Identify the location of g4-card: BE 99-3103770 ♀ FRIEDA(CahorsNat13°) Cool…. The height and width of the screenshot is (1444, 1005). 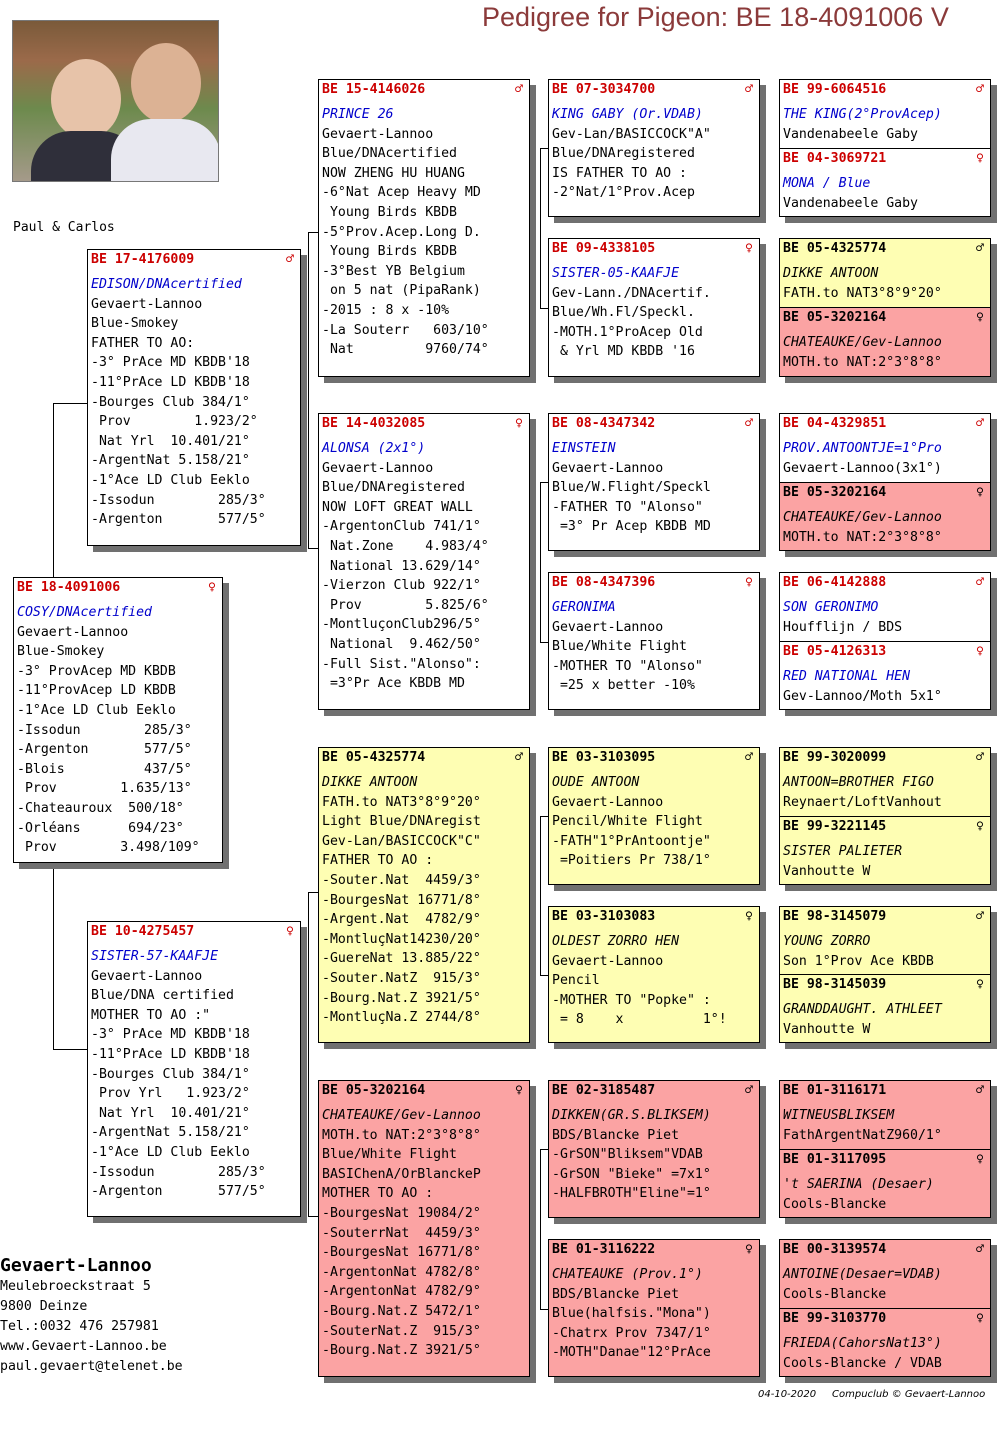
(885, 1342).